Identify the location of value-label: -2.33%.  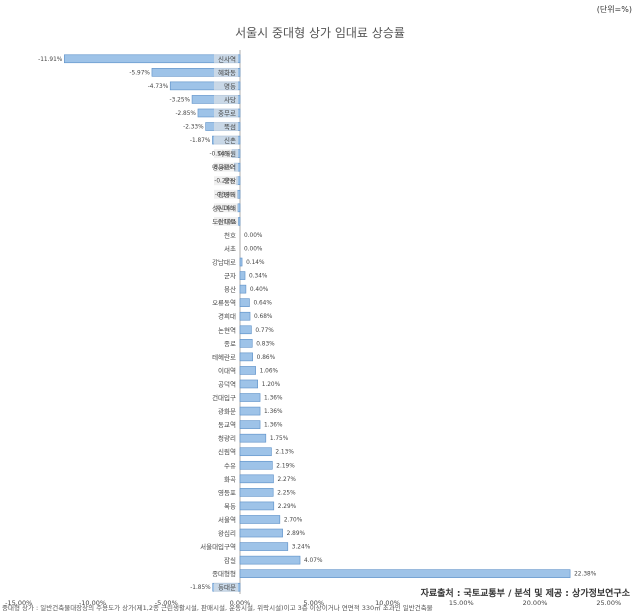
(193, 128).